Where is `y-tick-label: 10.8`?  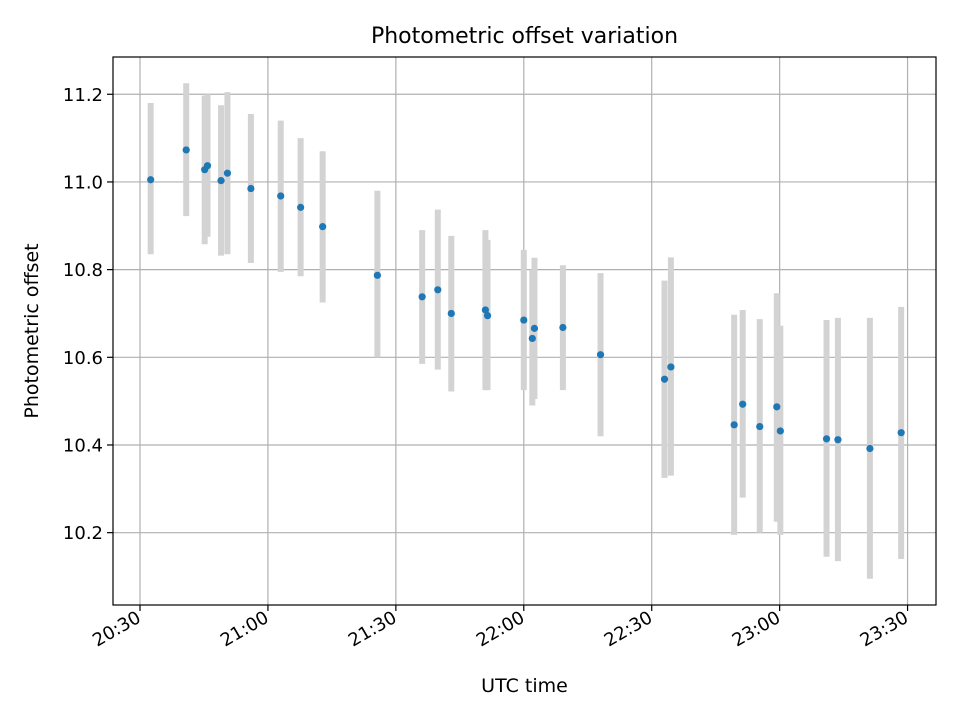
y-tick-label: 10.8 is located at coordinates (83, 270).